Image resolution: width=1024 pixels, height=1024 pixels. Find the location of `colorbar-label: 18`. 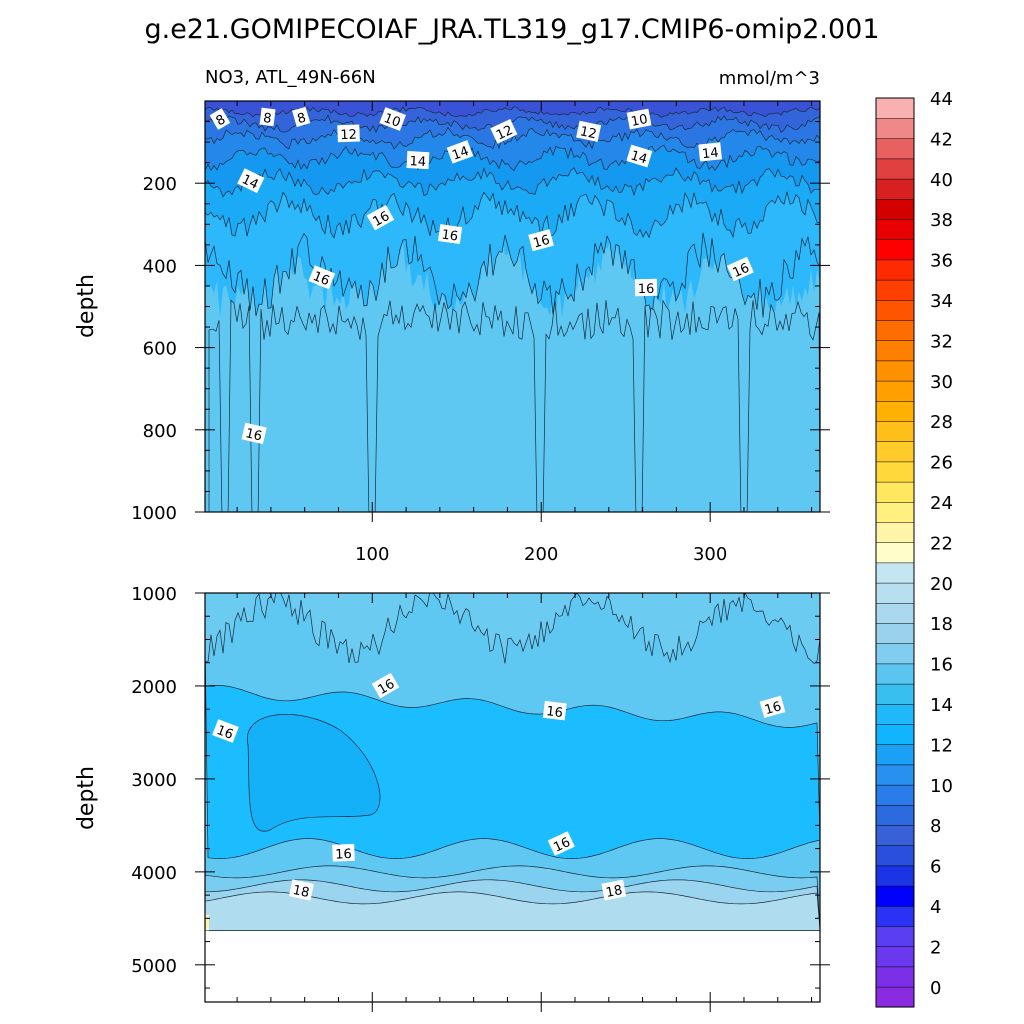

colorbar-label: 18 is located at coordinates (941, 624).